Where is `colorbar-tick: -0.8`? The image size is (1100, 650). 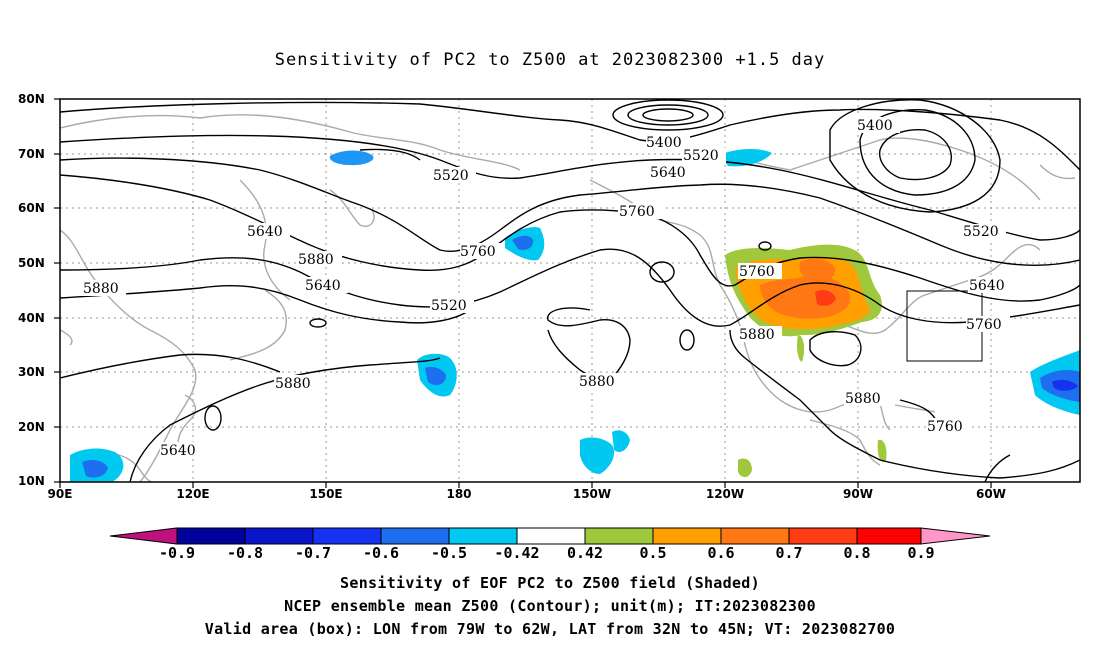
colorbar-tick: -0.8 is located at coordinates (245, 553).